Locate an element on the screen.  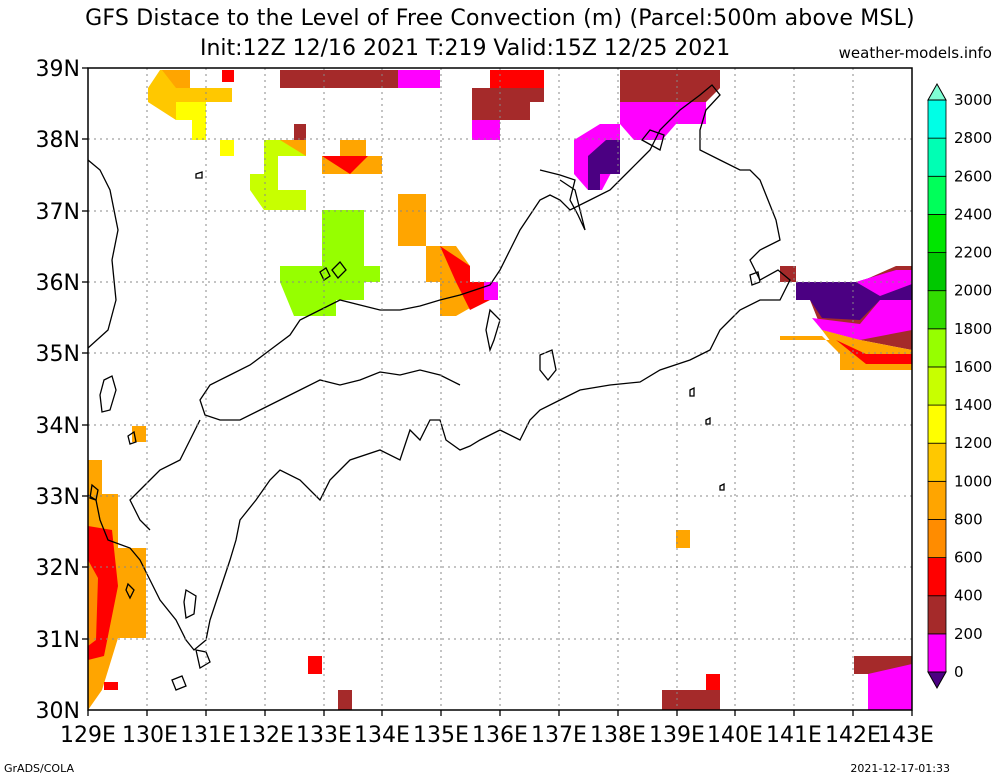
awaji-island is located at coordinates (493, 330).